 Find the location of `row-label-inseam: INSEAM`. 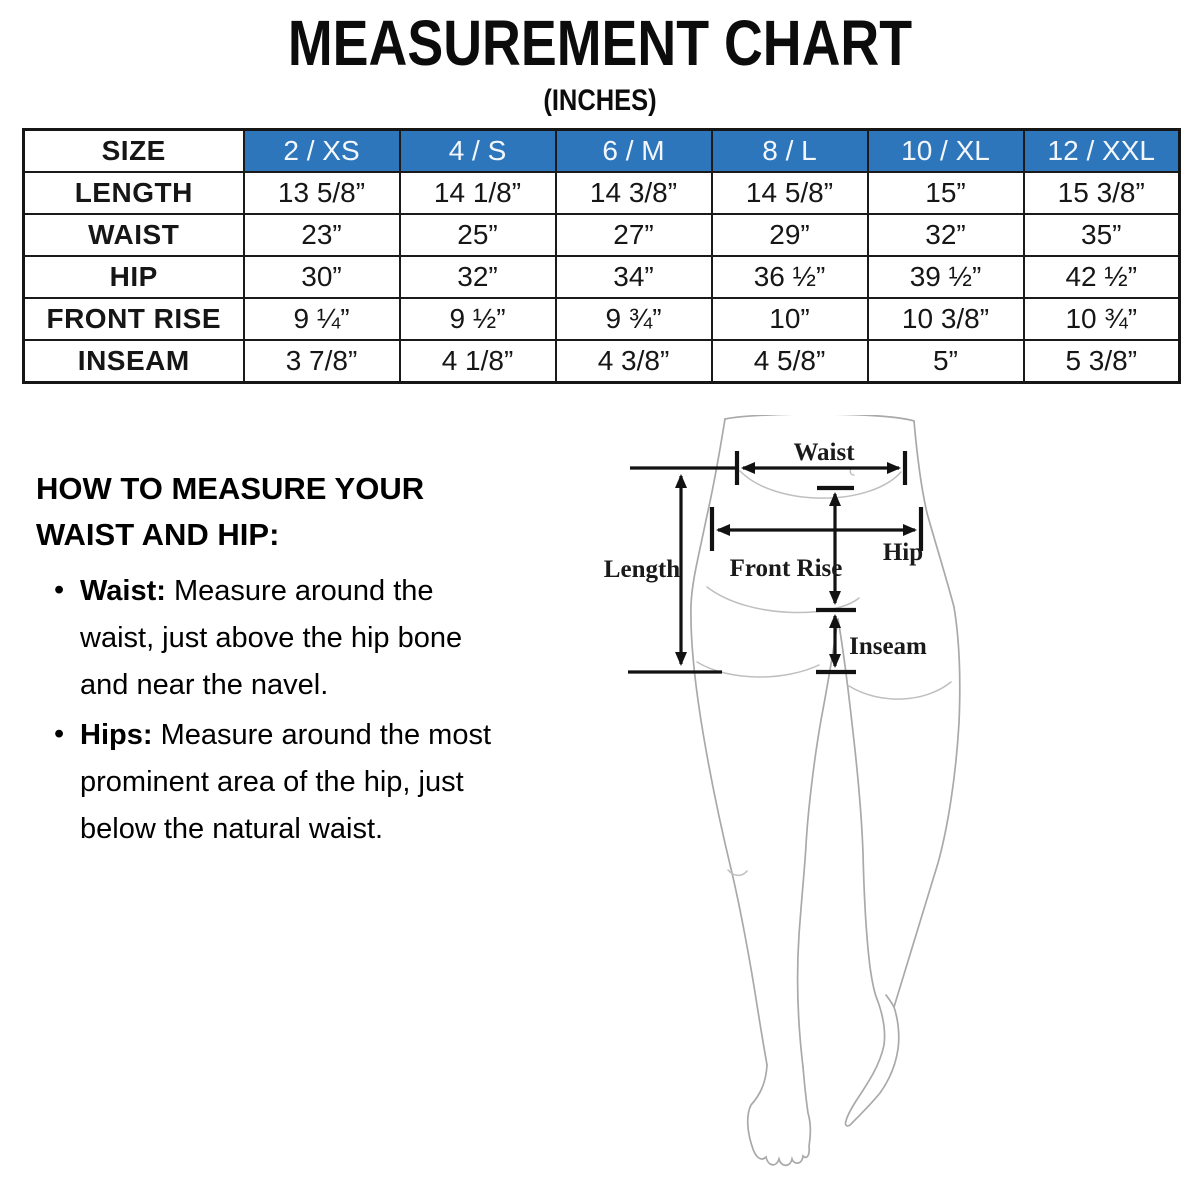

row-label-inseam: INSEAM is located at coordinates (133, 361).